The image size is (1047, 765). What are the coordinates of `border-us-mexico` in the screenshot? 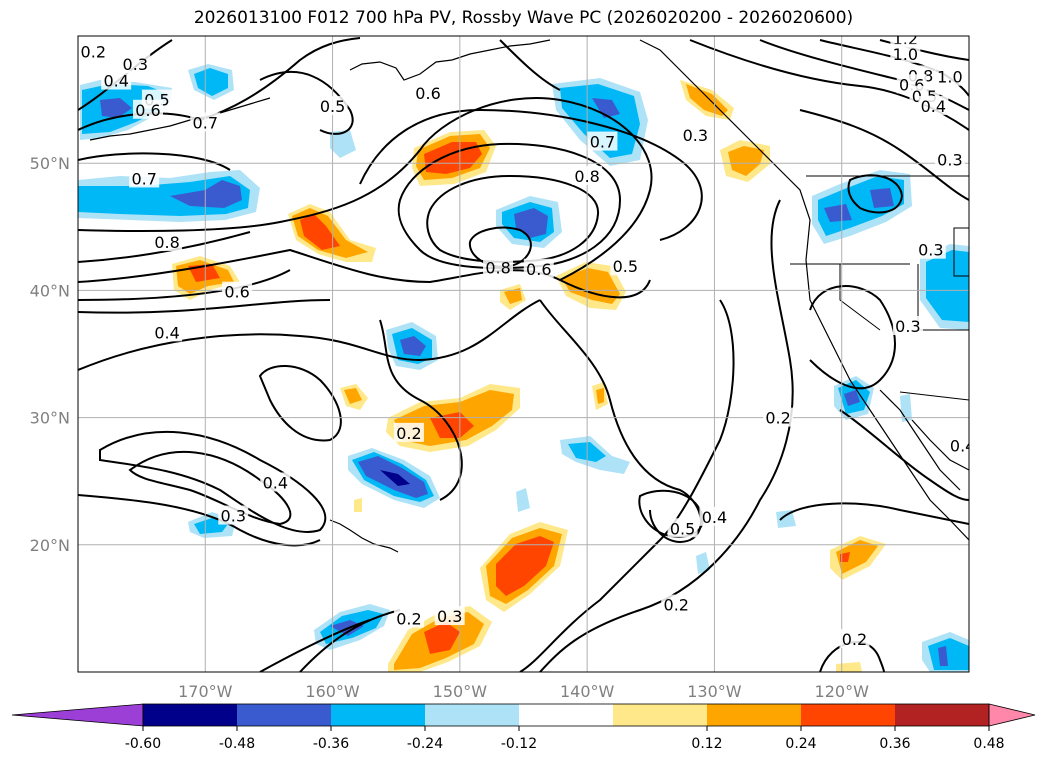 It's located at (934, 396).